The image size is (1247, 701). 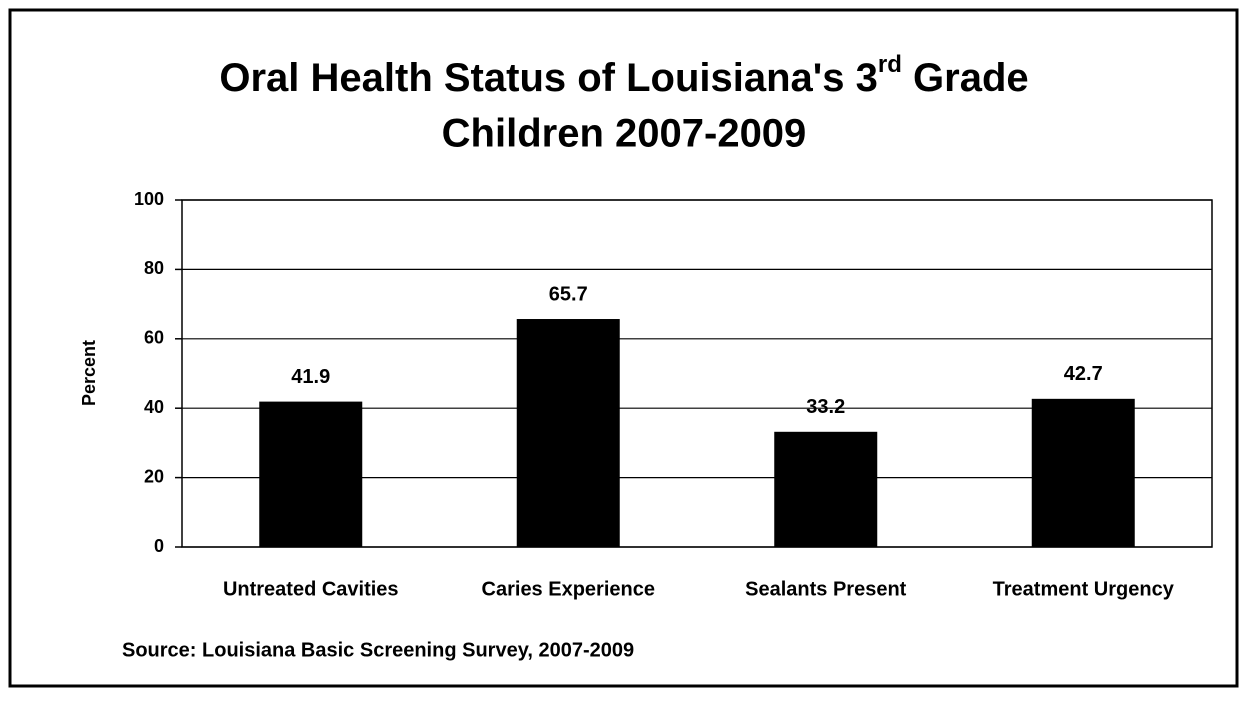 What do you see at coordinates (154, 338) in the screenshot?
I see `y-tick-label: 60` at bounding box center [154, 338].